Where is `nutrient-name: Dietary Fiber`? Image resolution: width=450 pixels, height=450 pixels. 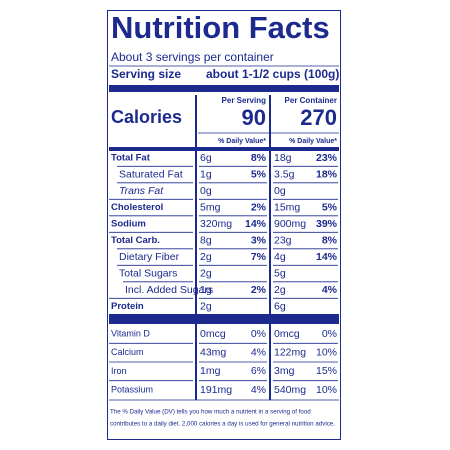 nutrient-name: Dietary Fiber is located at coordinates (149, 257).